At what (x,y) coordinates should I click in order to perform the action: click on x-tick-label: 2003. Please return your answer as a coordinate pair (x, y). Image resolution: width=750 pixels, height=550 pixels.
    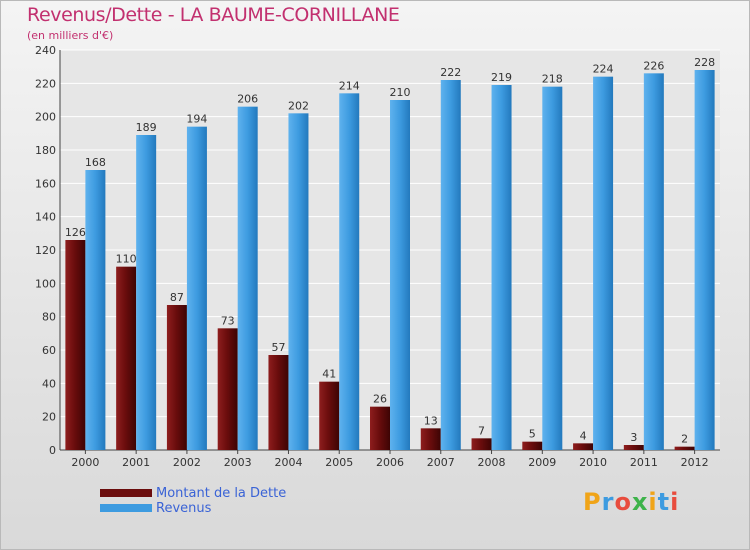
    Looking at the image, I should click on (238, 462).